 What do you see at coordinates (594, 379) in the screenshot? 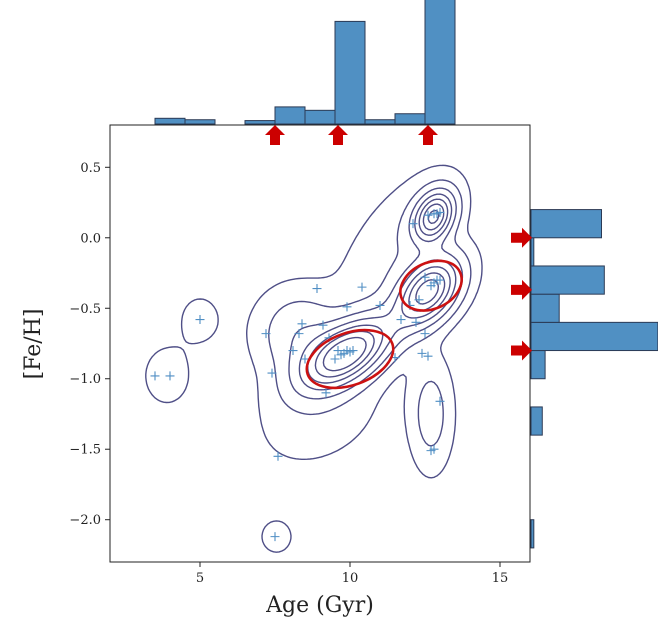
I see `marginal-y-histogram` at bounding box center [594, 379].